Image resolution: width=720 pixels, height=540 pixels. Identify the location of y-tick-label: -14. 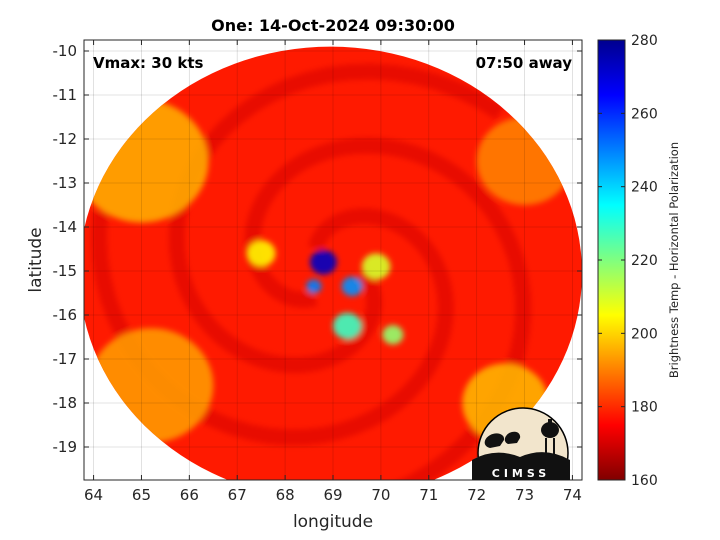
(65, 227).